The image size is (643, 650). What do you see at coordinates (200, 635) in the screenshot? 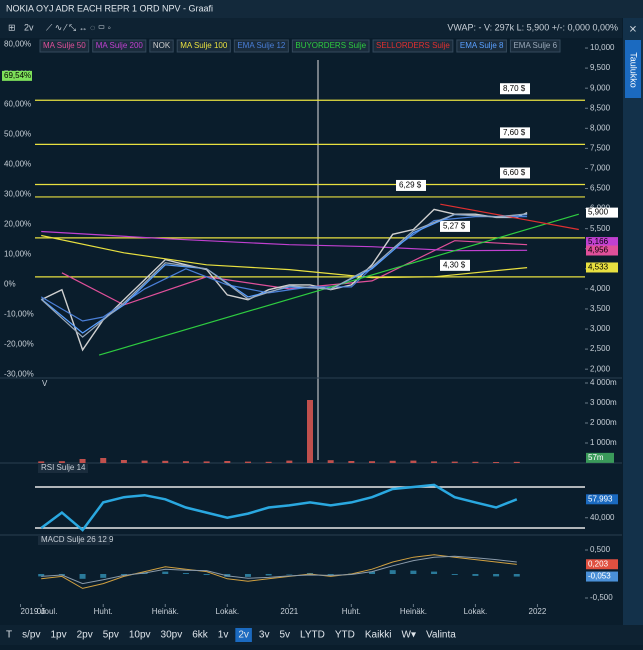
I see `range-label: 6kk` at bounding box center [200, 635].